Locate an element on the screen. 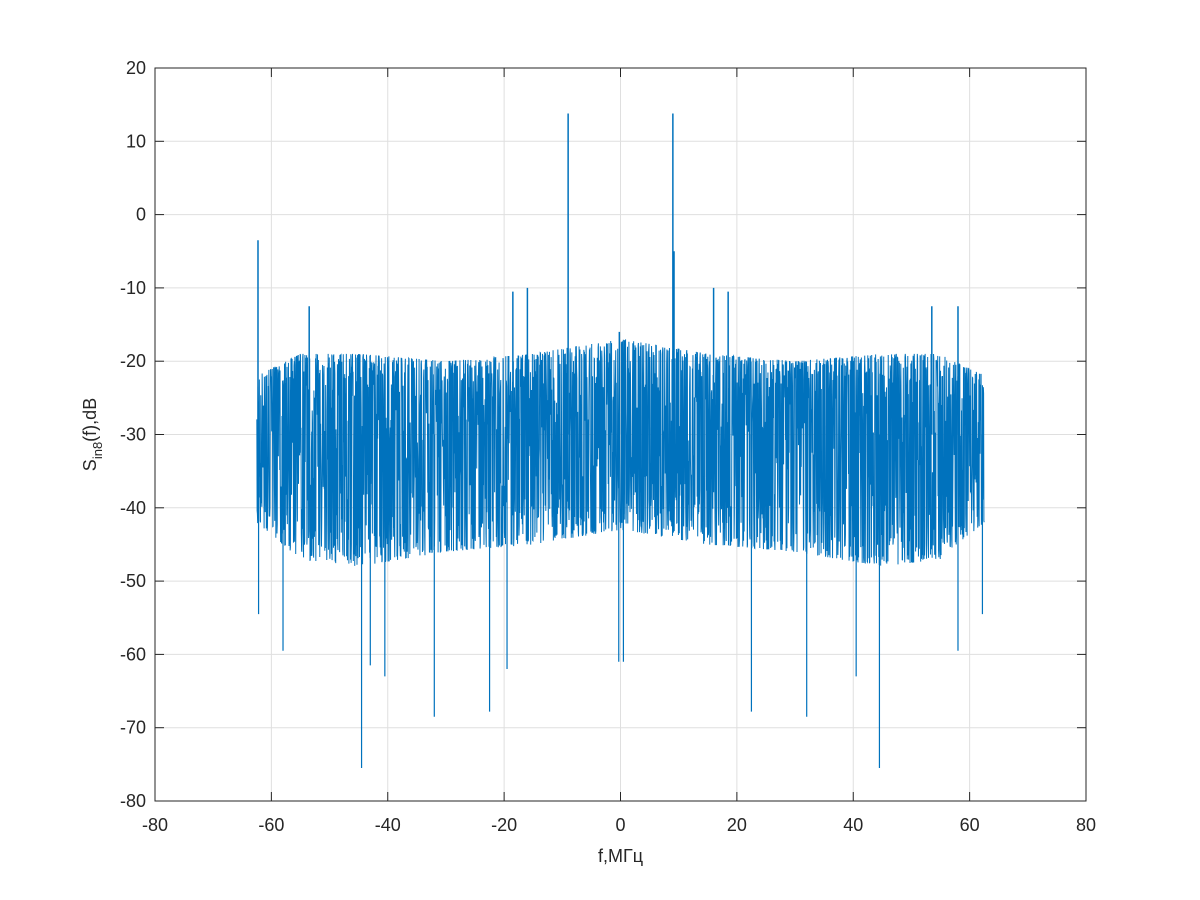 The width and height of the screenshot is (1200, 900). x-tick-label: 60 is located at coordinates (970, 825).